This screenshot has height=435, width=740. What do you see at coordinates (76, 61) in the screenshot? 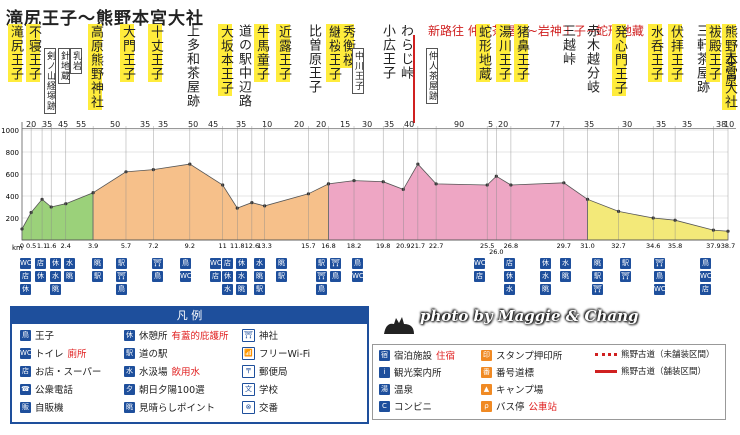
I see `place-label: 乳岩` at bounding box center [76, 61].